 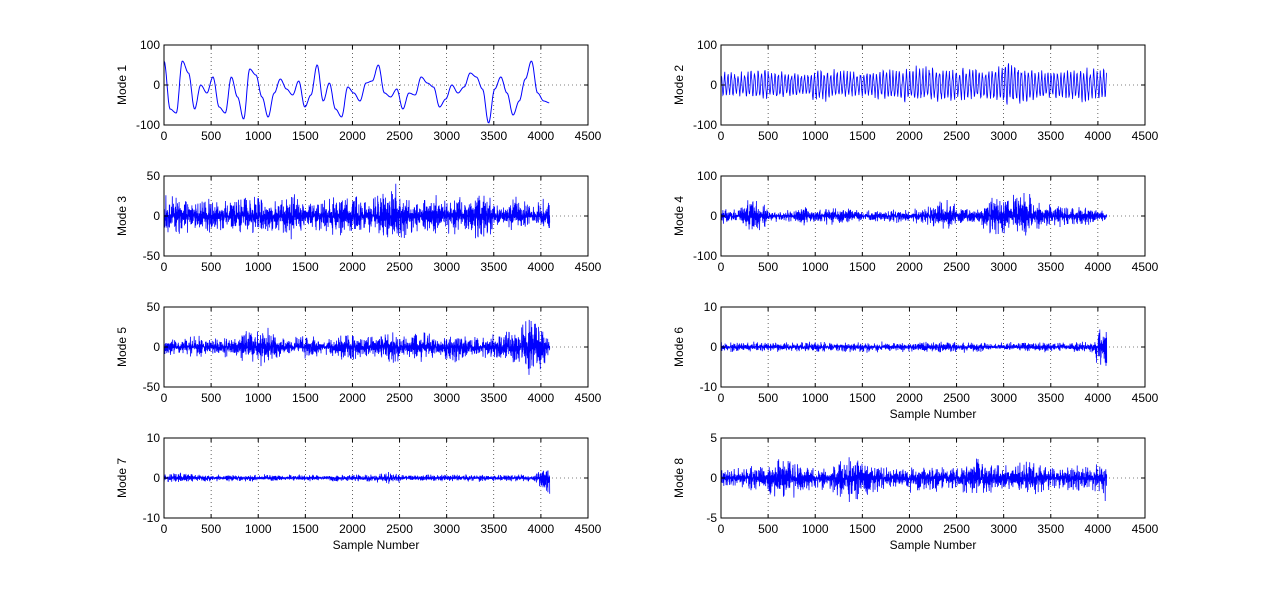 I want to click on y-axis-label: Mode 7, so click(x=122, y=478).